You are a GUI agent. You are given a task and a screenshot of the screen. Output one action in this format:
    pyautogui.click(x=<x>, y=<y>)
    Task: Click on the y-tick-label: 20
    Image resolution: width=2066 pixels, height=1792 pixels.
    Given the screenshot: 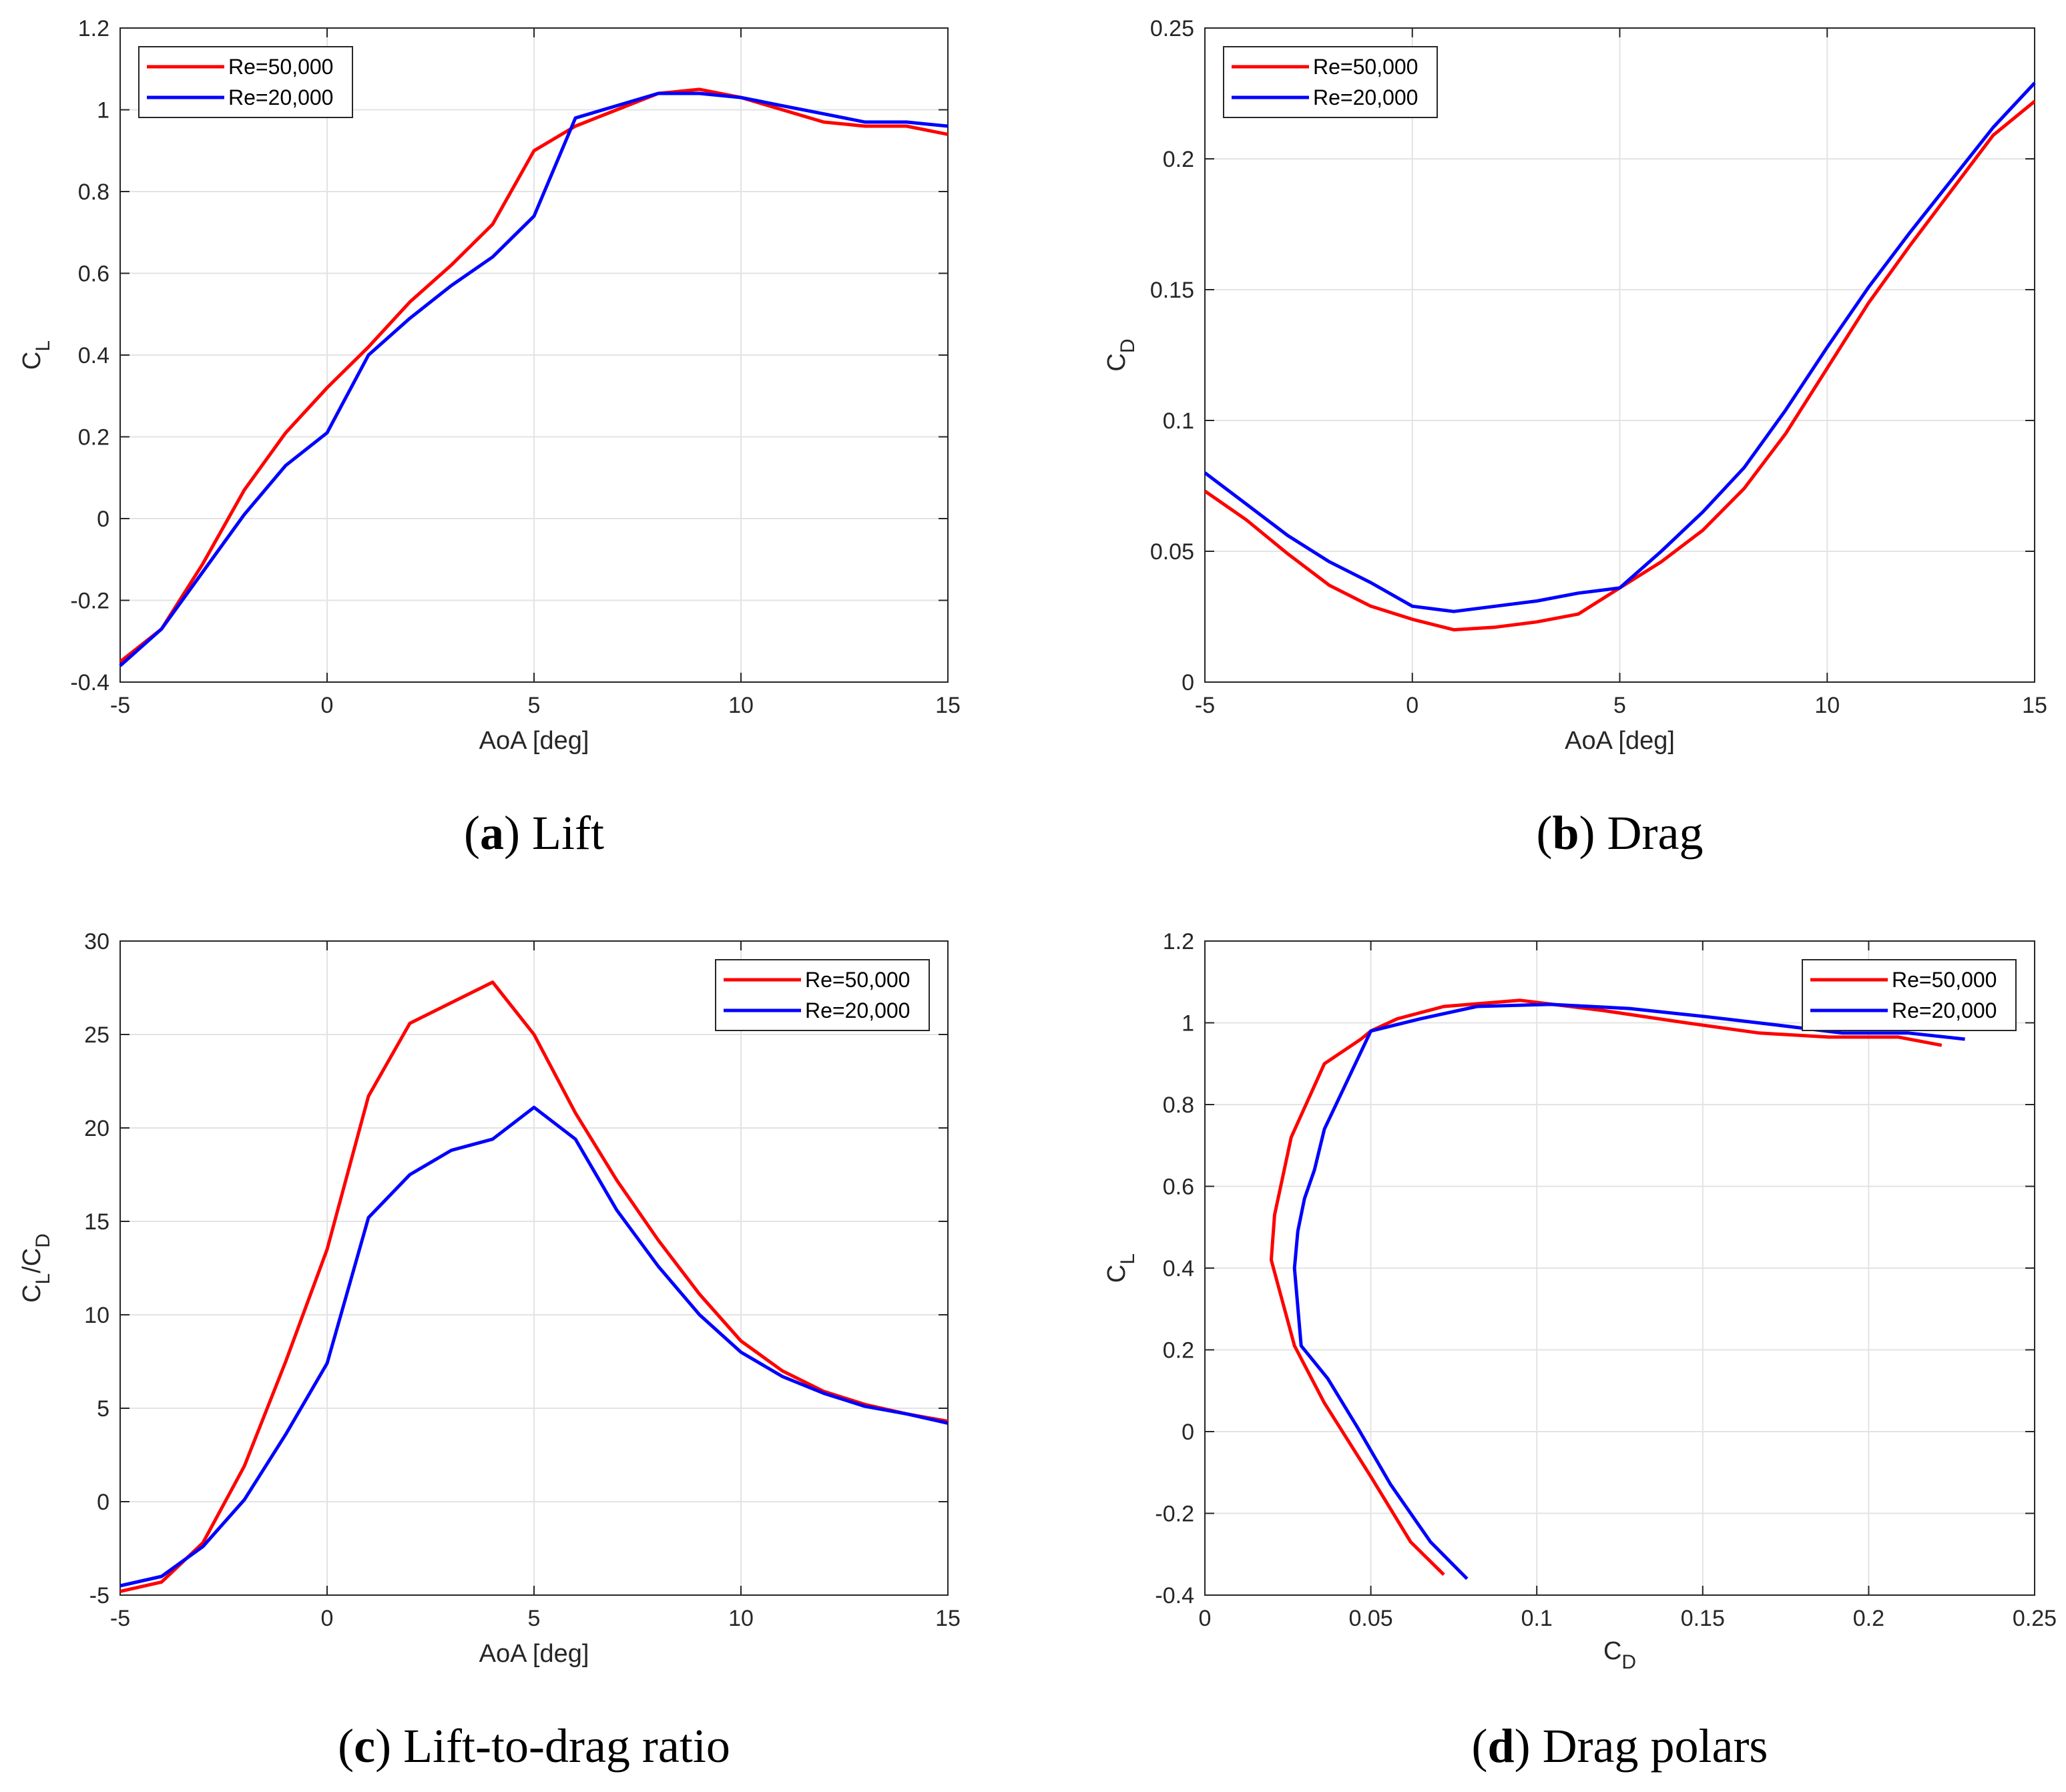 What is the action you would take?
    pyautogui.click(x=97, y=1128)
    